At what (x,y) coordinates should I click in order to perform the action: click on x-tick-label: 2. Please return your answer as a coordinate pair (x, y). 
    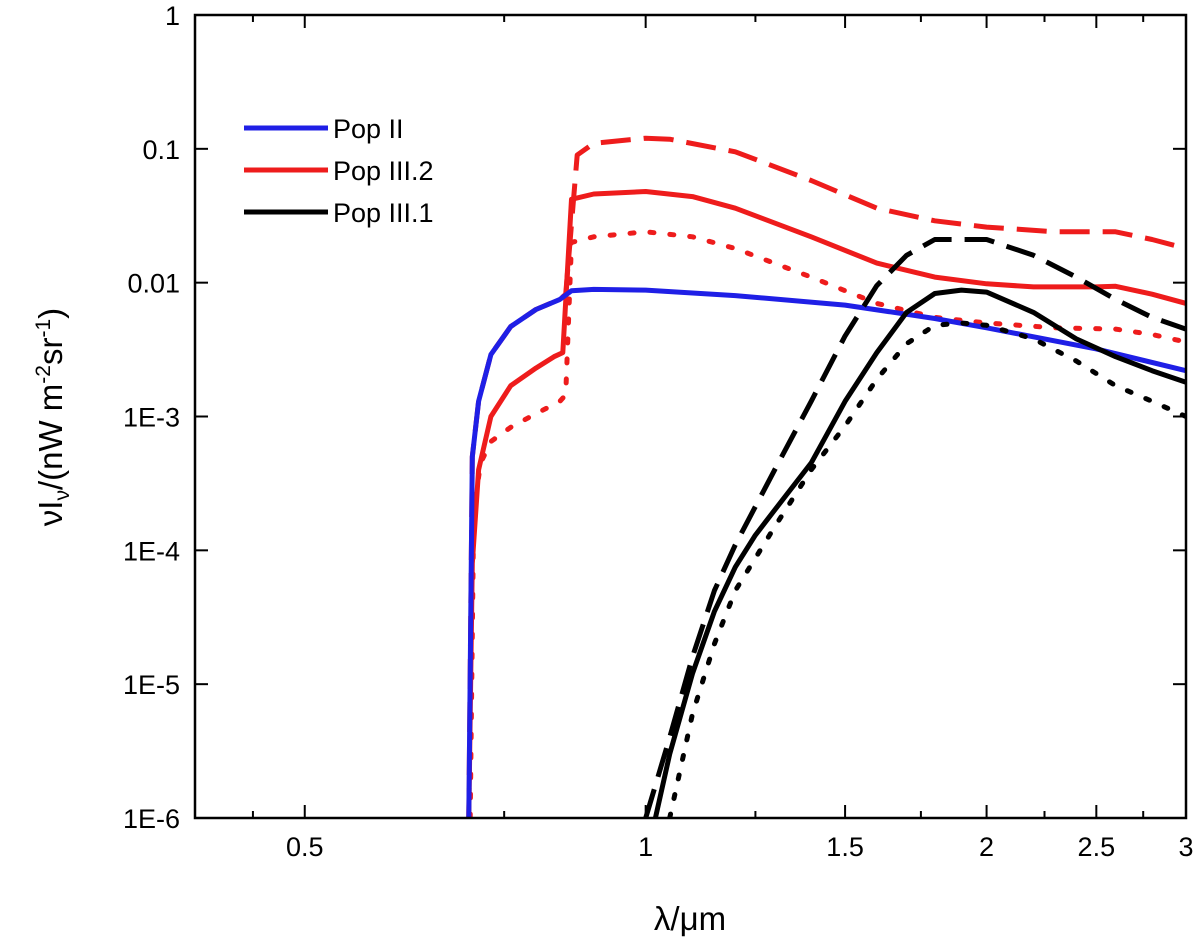
    Looking at the image, I should click on (986, 847).